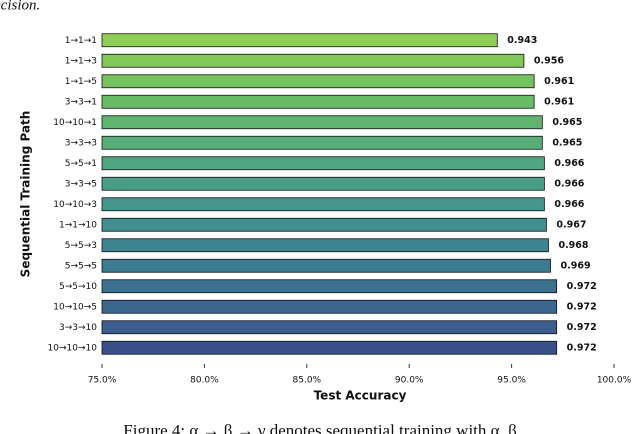 Image resolution: width=640 pixels, height=434 pixels. Describe the element at coordinates (360, 396) in the screenshot. I see `x-axis-label: Test Accuracy` at that location.